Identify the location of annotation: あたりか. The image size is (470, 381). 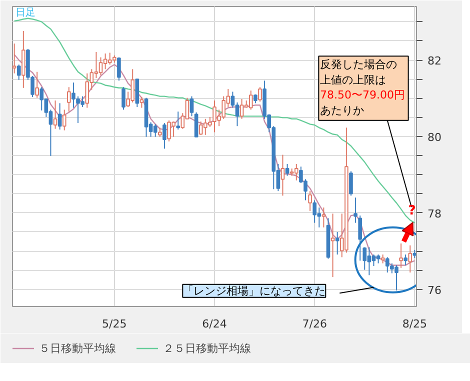
(342, 110).